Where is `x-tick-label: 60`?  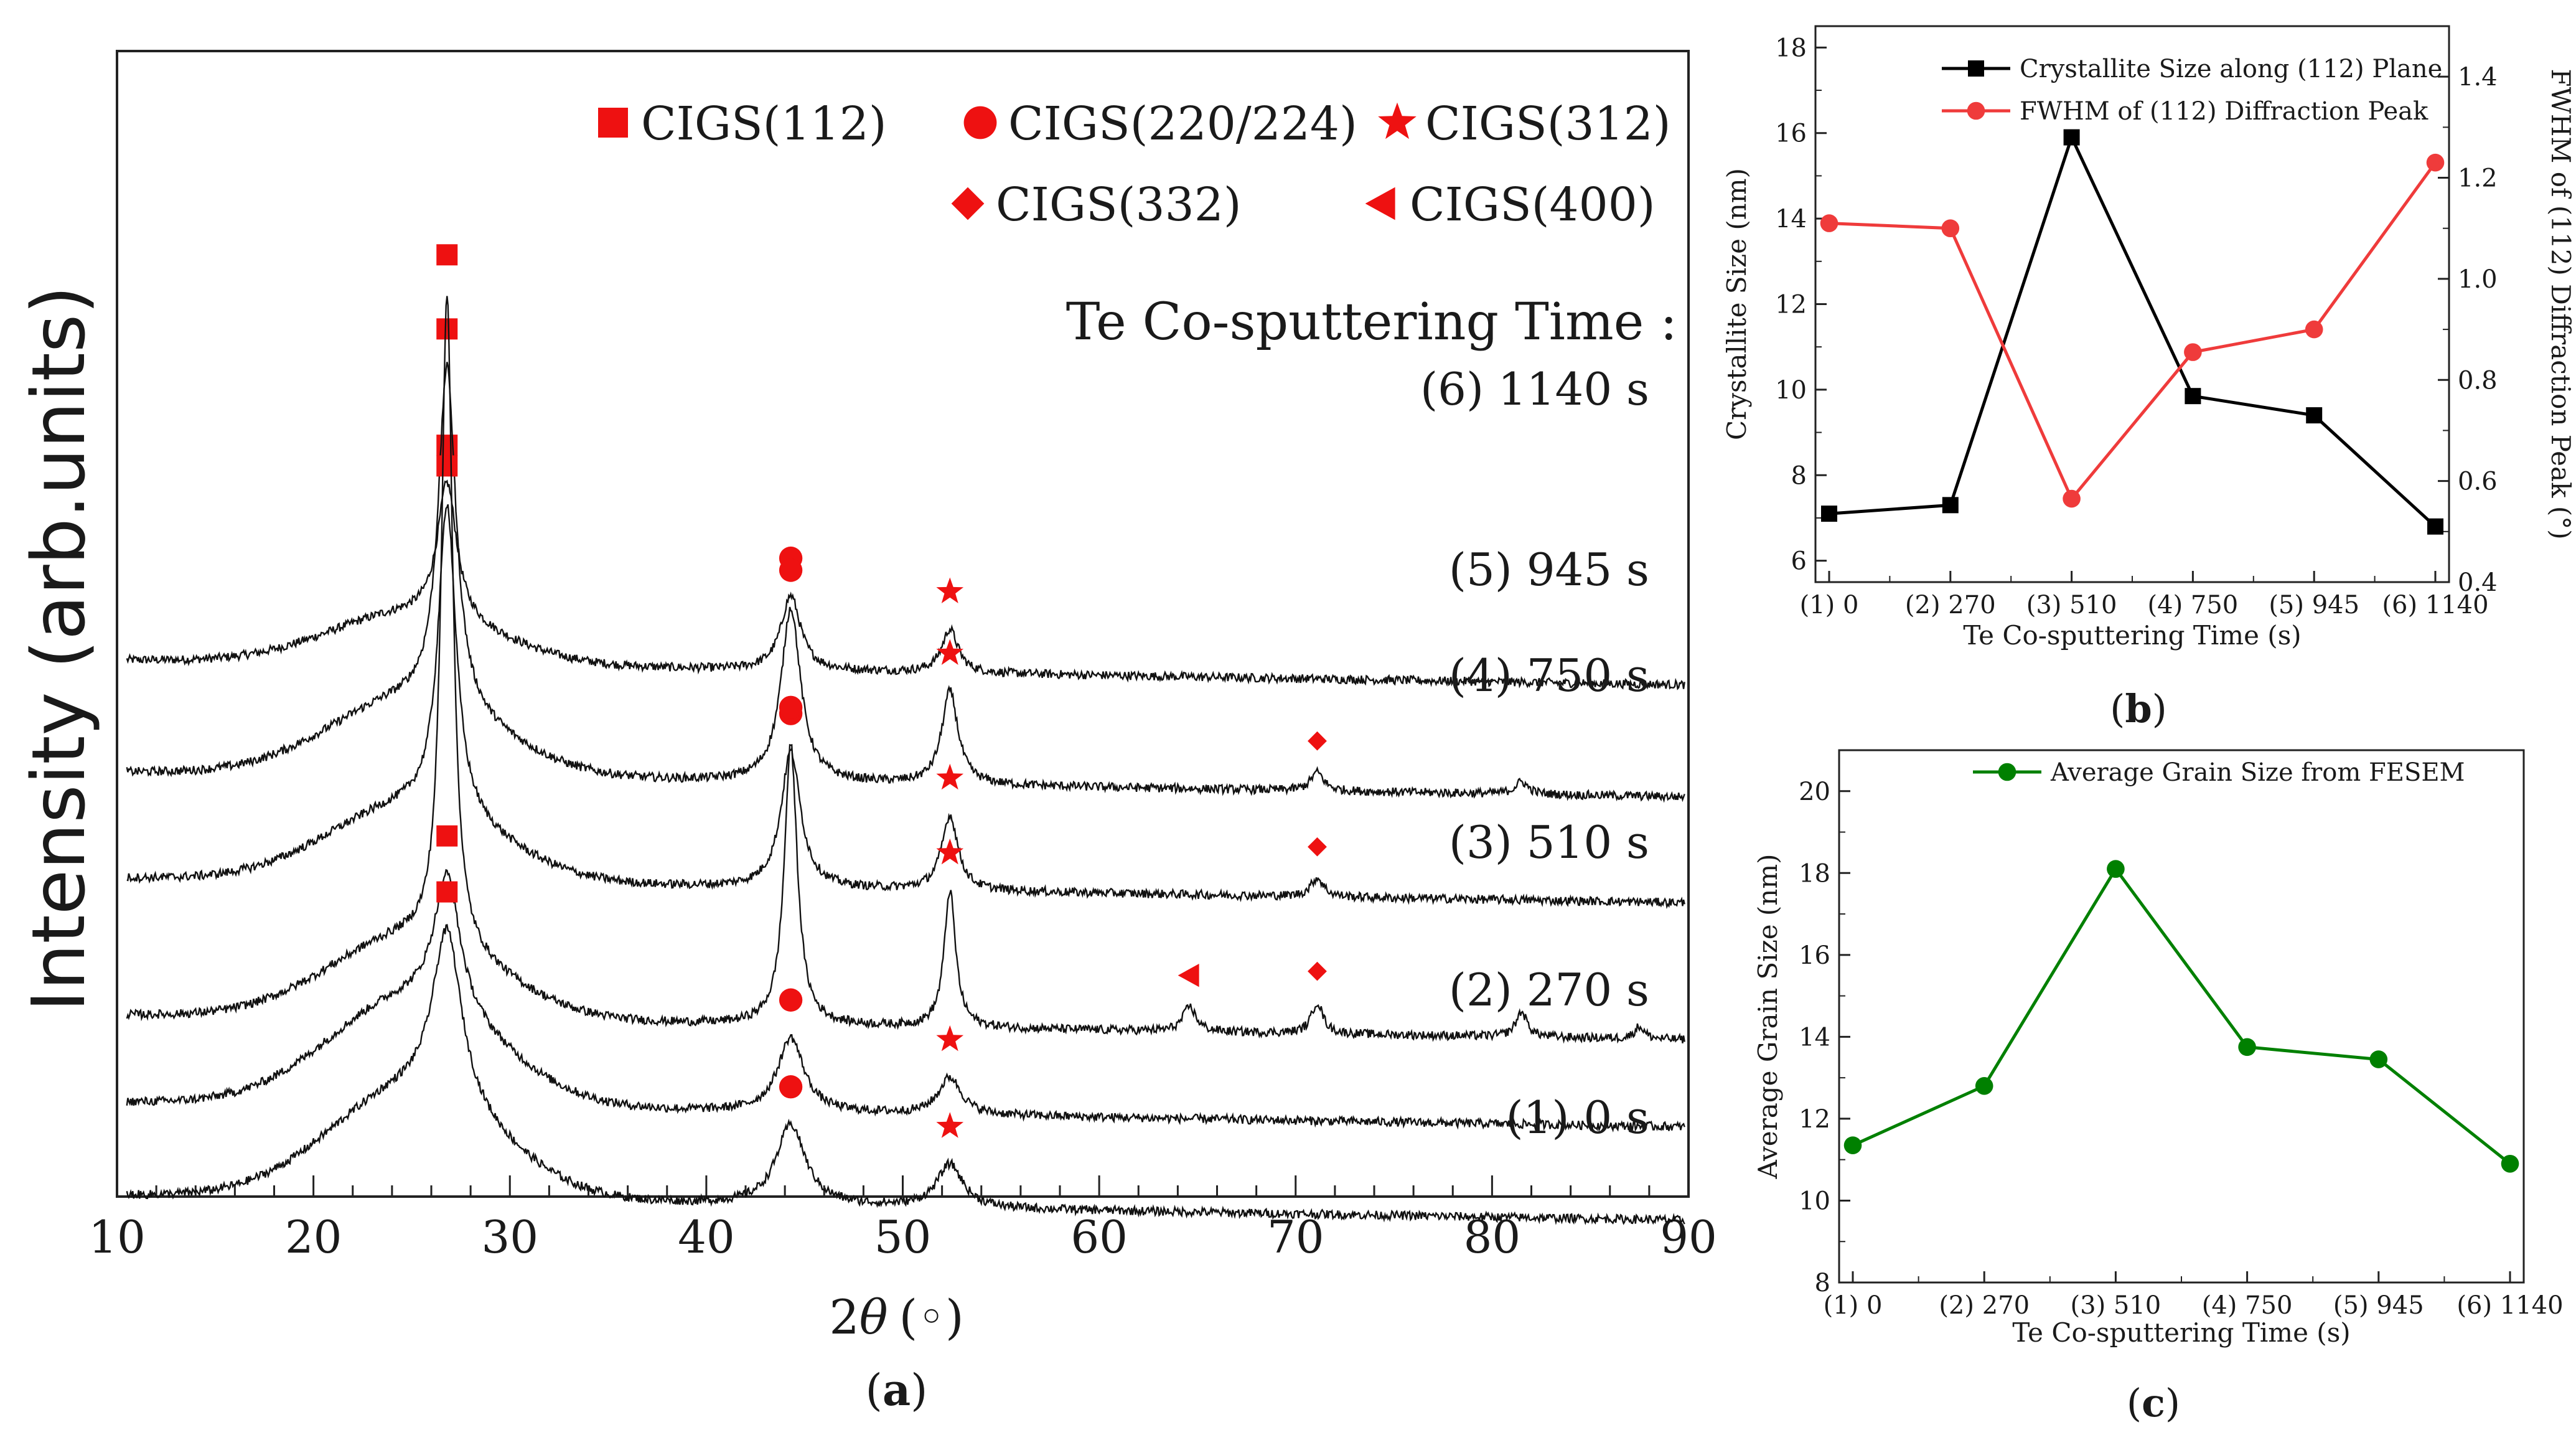 x-tick-label: 60 is located at coordinates (1099, 1237).